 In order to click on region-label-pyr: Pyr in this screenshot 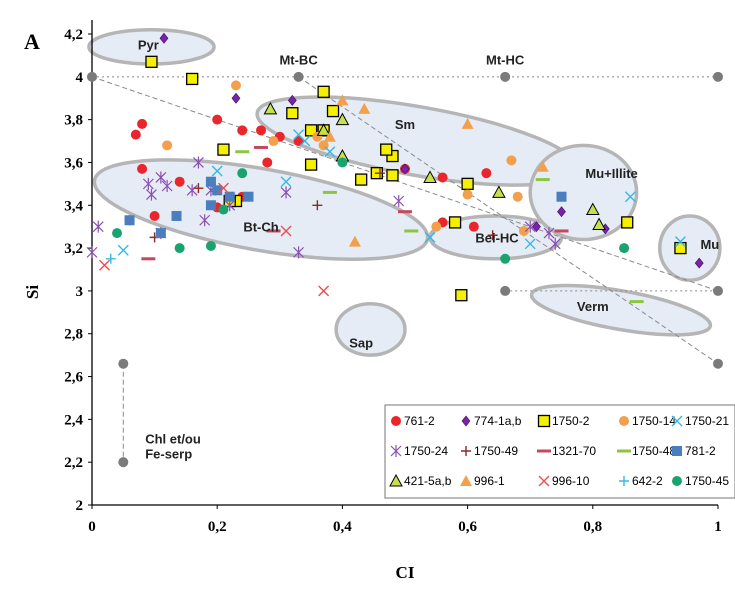, I will do `click(148, 45)`.